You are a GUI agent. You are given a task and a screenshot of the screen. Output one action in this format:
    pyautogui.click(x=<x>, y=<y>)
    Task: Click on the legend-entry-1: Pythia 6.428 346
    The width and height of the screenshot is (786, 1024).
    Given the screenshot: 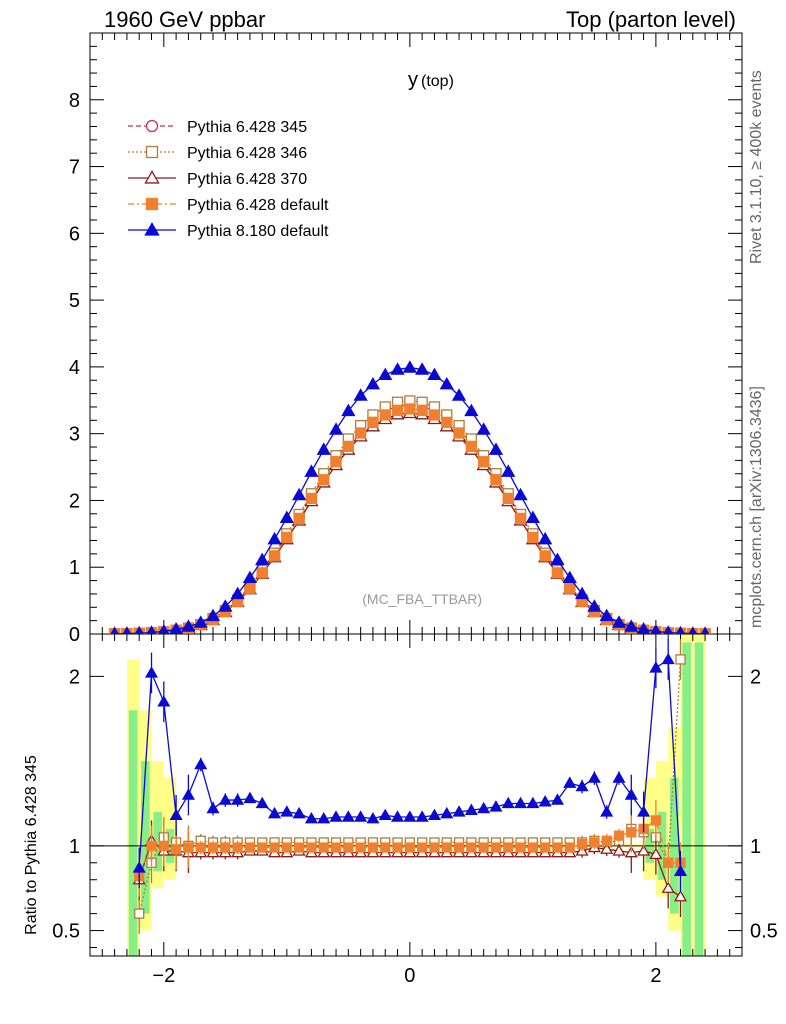 What is the action you would take?
    pyautogui.click(x=217, y=153)
    